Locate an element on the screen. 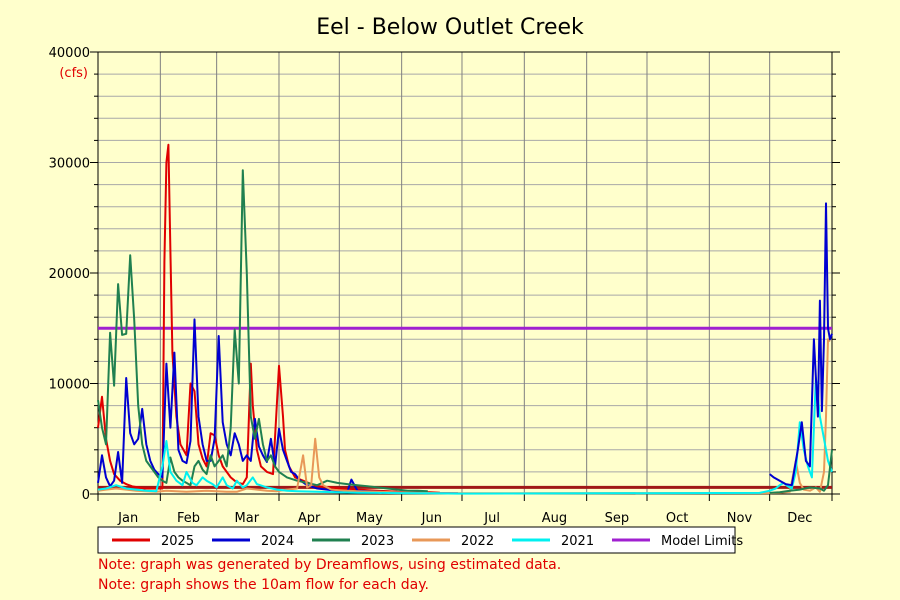  x-tick-label-dec: Dec is located at coordinates (799, 518).